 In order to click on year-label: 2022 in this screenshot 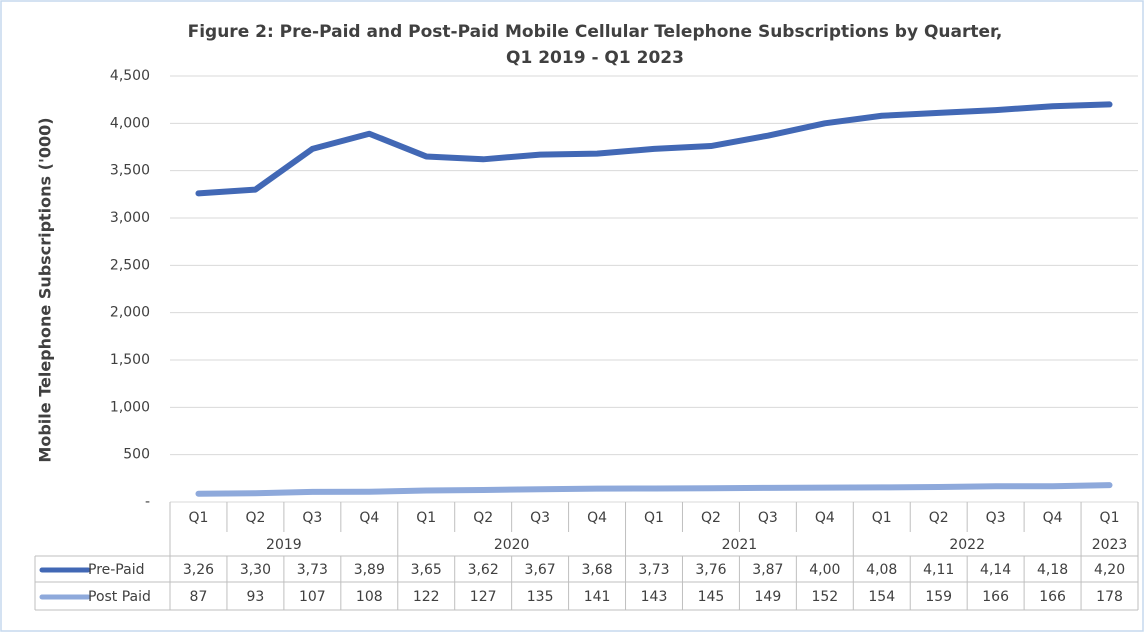, I will do `click(967, 545)`.